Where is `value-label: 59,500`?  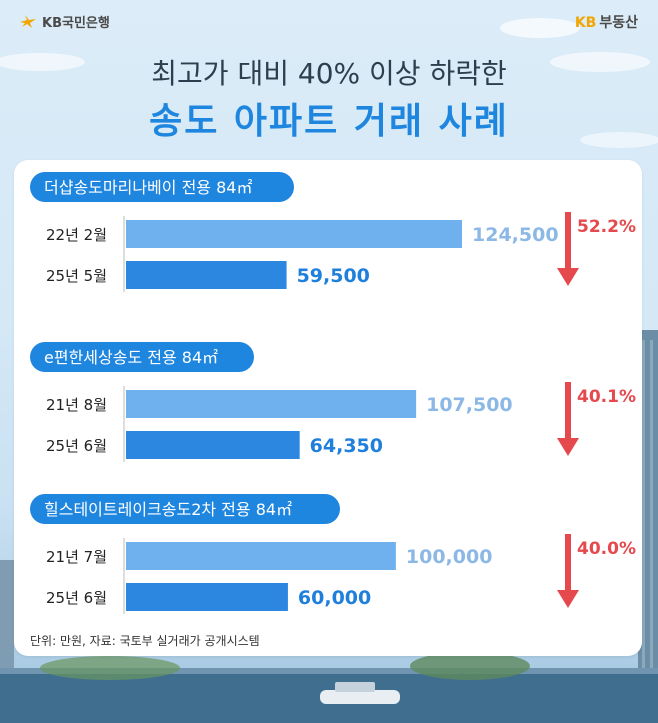 value-label: 59,500 is located at coordinates (333, 276).